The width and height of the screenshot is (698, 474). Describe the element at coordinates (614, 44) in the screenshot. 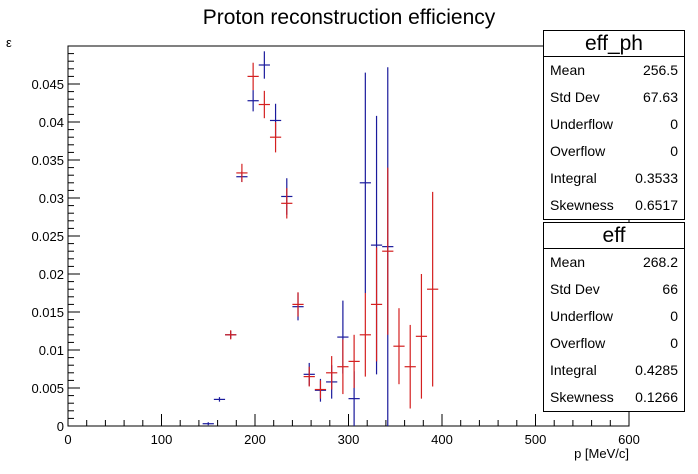

I see `stats-box-title: eff_ph` at that location.